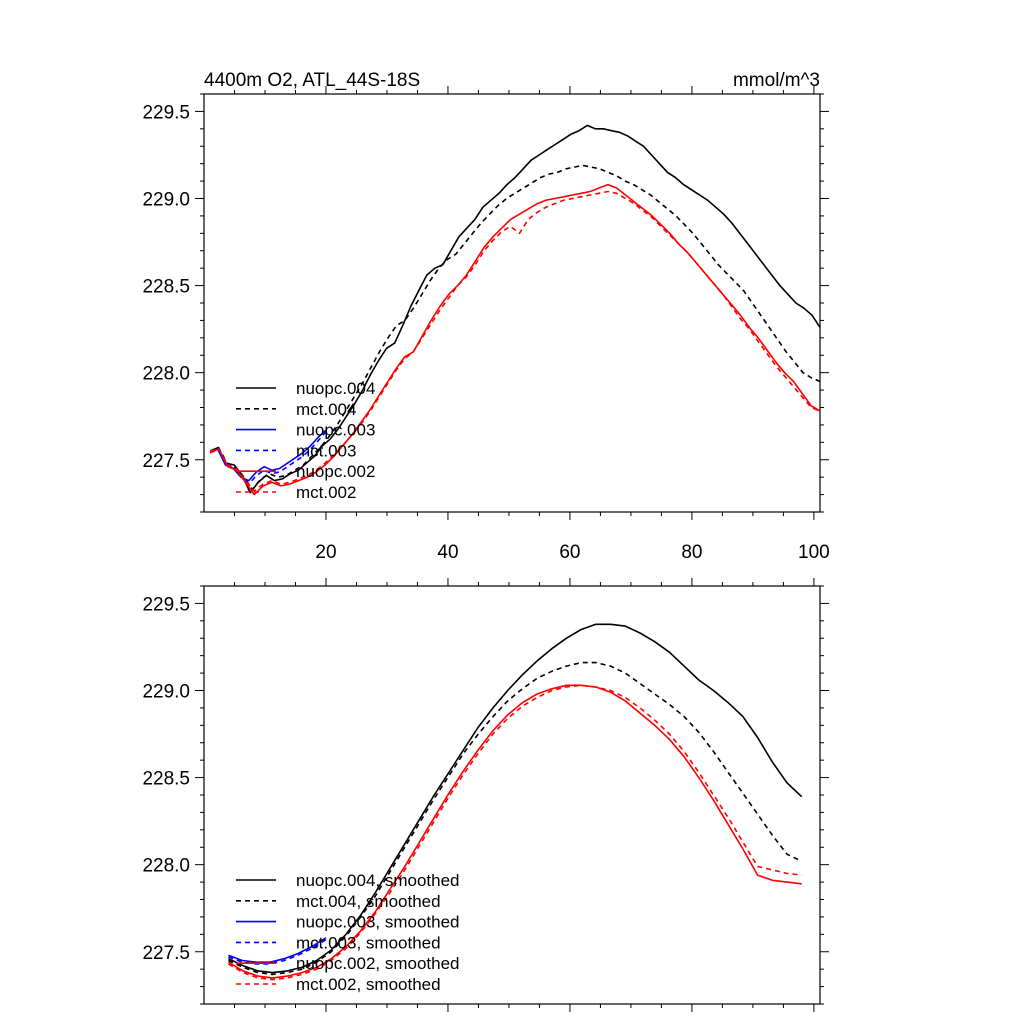  Describe the element at coordinates (325, 552) in the screenshot. I see `x-tick-label: 20` at that location.